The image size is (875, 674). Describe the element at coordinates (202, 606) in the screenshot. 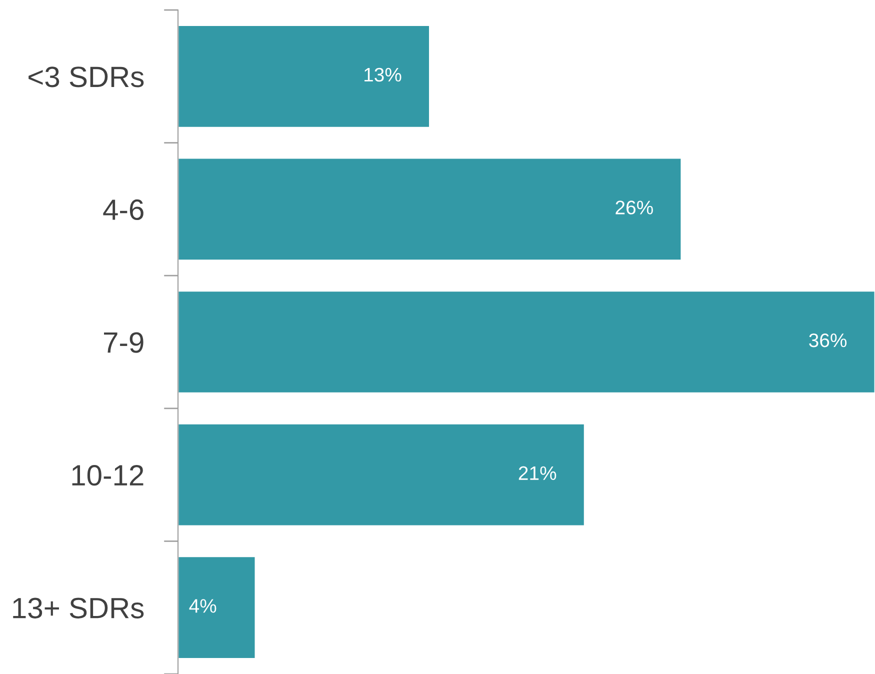

I see `data-label: 4%` at that location.